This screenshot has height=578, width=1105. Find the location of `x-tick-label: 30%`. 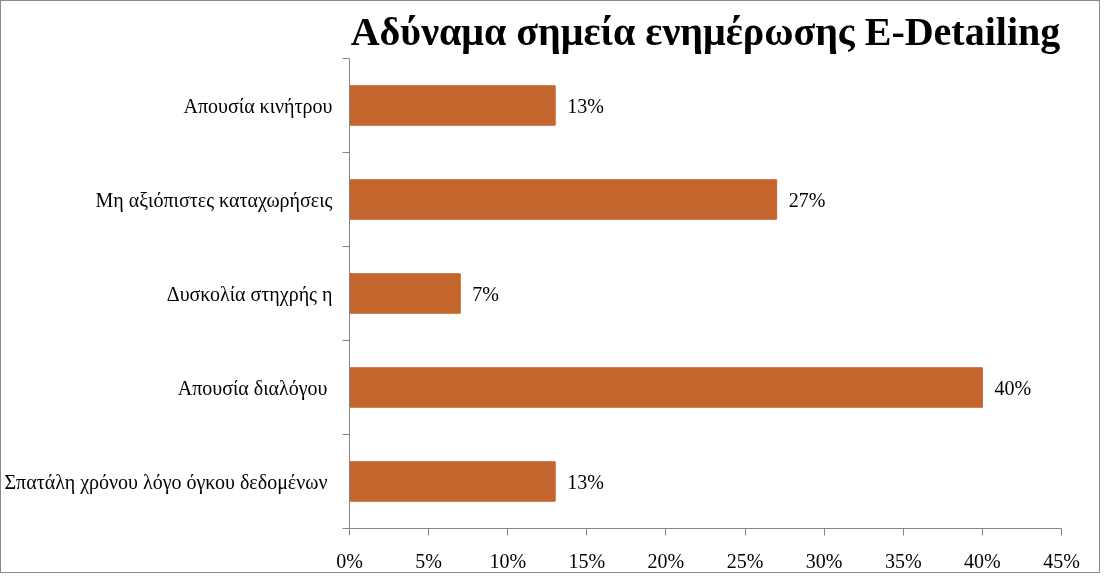

x-tick-label: 30% is located at coordinates (824, 560).